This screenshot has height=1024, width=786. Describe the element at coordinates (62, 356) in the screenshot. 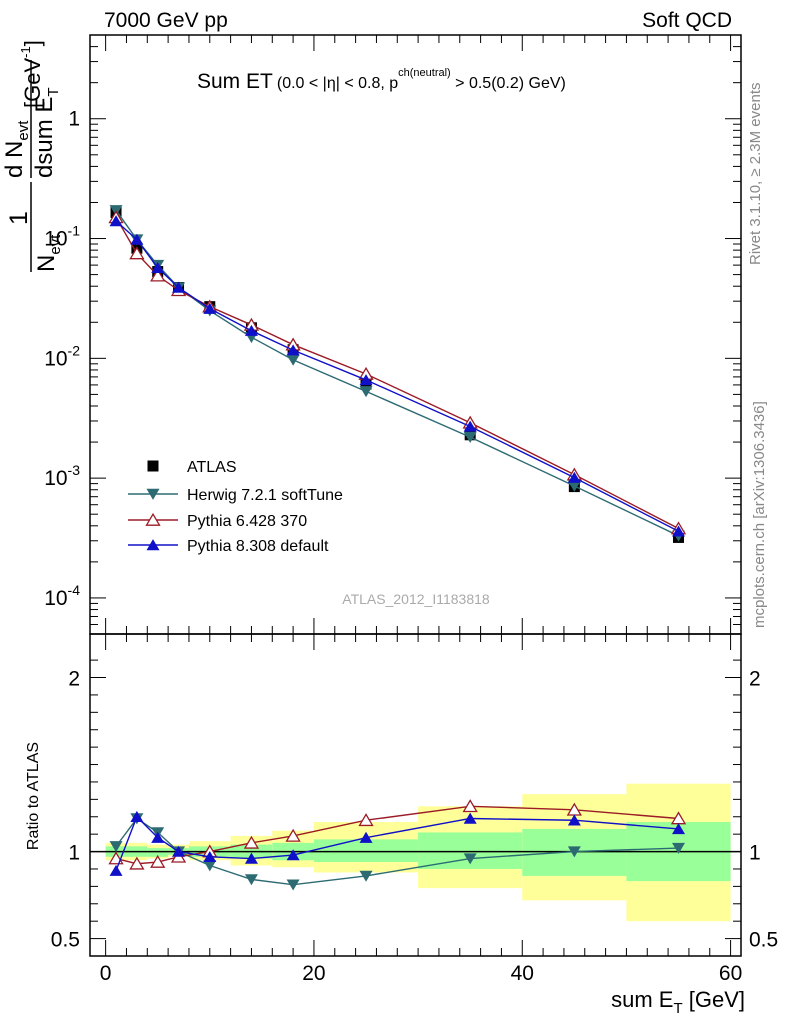

I see `main-y-tick-label: 10⁻²` at that location.